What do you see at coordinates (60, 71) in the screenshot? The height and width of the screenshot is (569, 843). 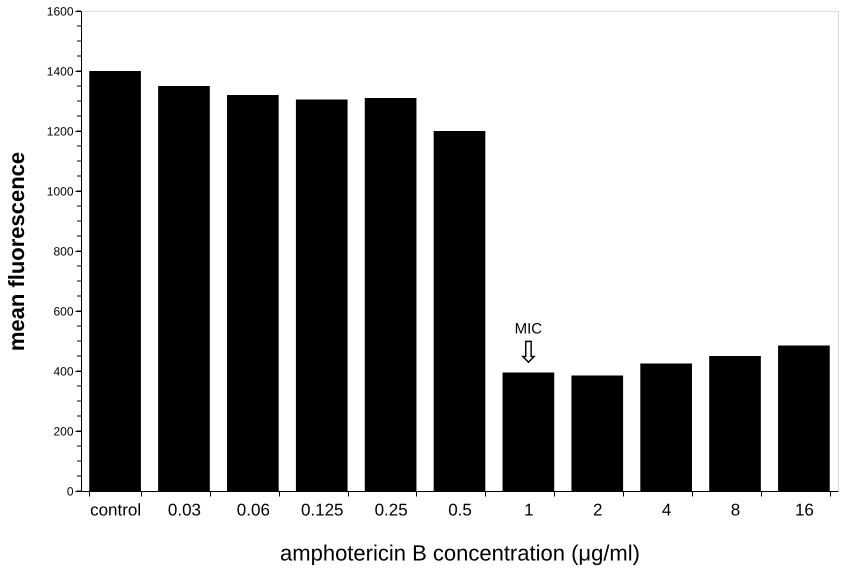 I see `y-tick-label: 1400` at bounding box center [60, 71].